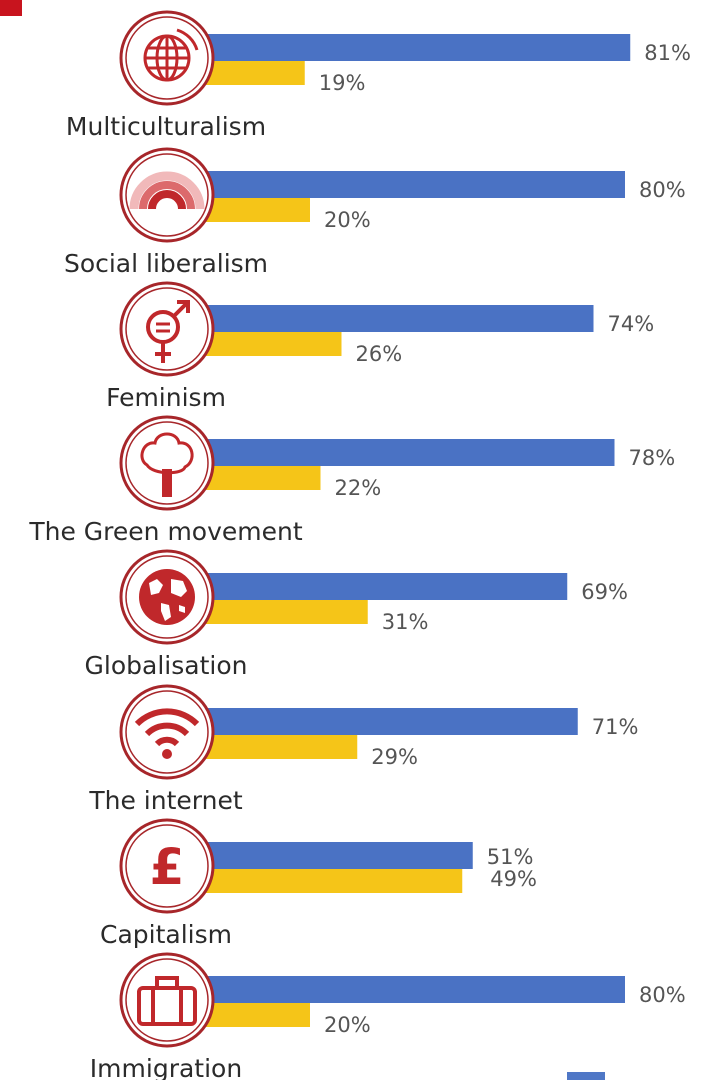  I want to click on category-label-3: The Green movement, so click(165, 531).